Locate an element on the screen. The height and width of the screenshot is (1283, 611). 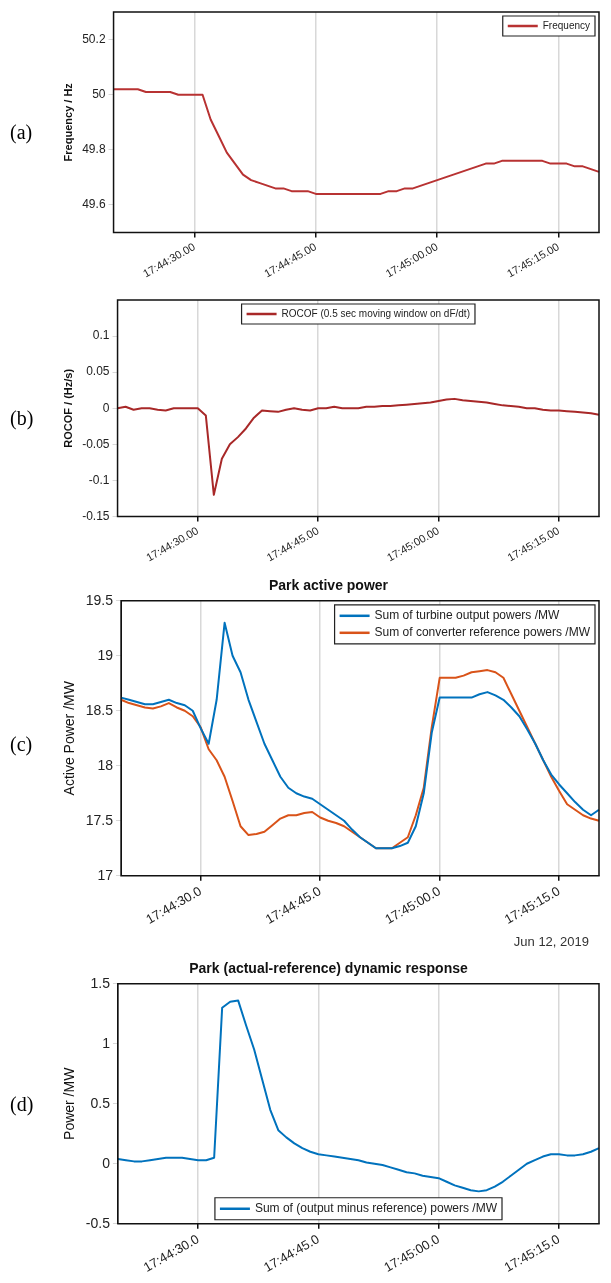
y-tick-label: 0.05 is located at coordinates (98, 371).